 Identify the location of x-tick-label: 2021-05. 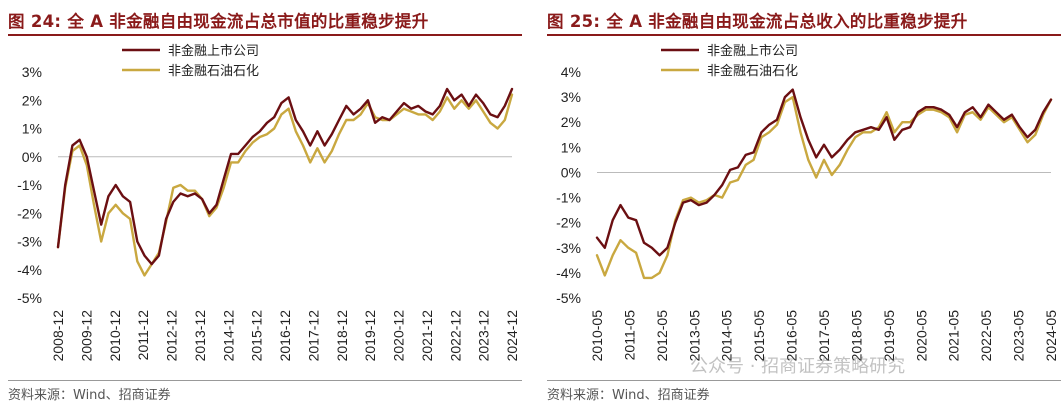
(954, 336).